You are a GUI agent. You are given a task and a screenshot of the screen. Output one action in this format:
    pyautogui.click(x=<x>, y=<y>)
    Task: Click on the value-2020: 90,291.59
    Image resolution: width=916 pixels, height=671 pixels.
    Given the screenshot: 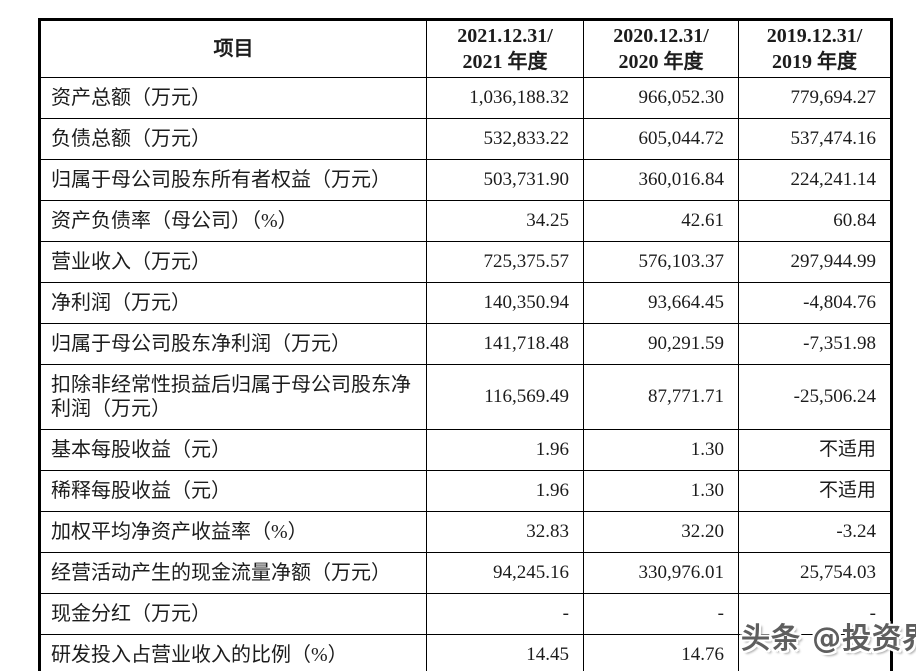 What is the action you would take?
    pyautogui.click(x=661, y=344)
    